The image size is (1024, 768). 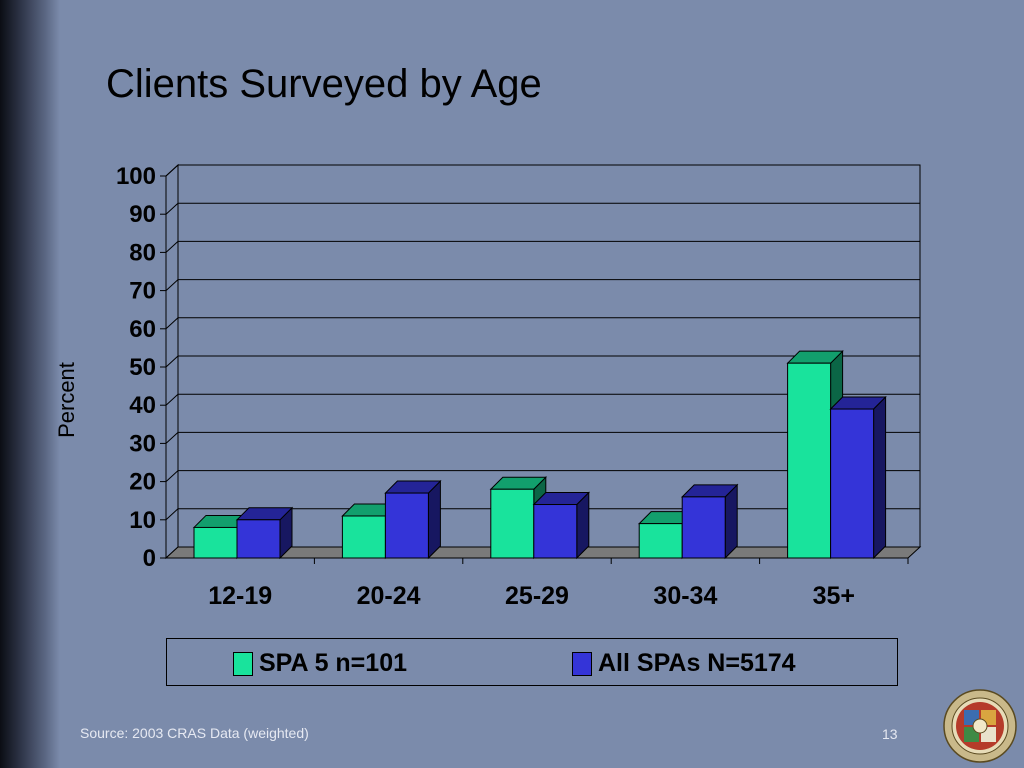 What do you see at coordinates (809, 460) in the screenshot?
I see `bar-1-35+` at bounding box center [809, 460].